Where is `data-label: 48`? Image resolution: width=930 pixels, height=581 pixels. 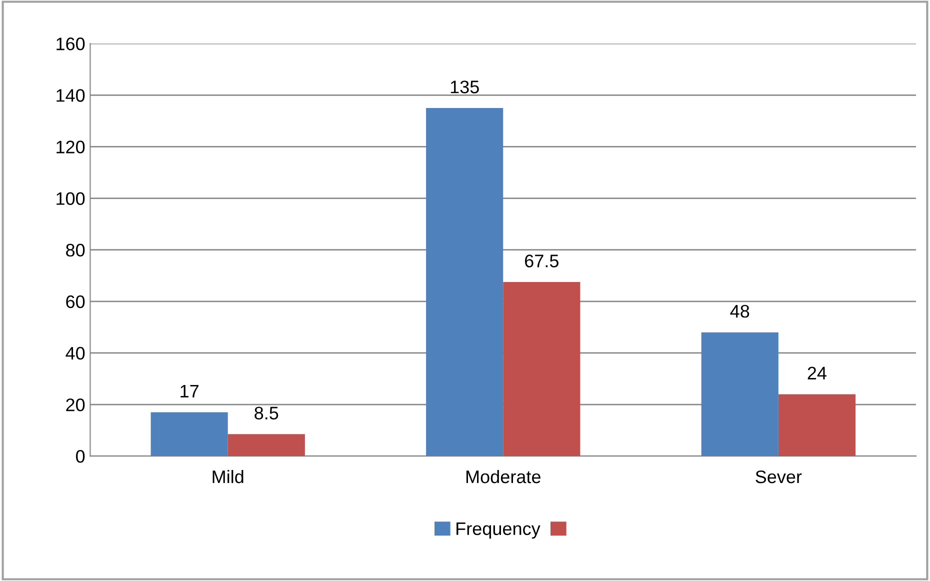
data-label: 48 is located at coordinates (740, 311).